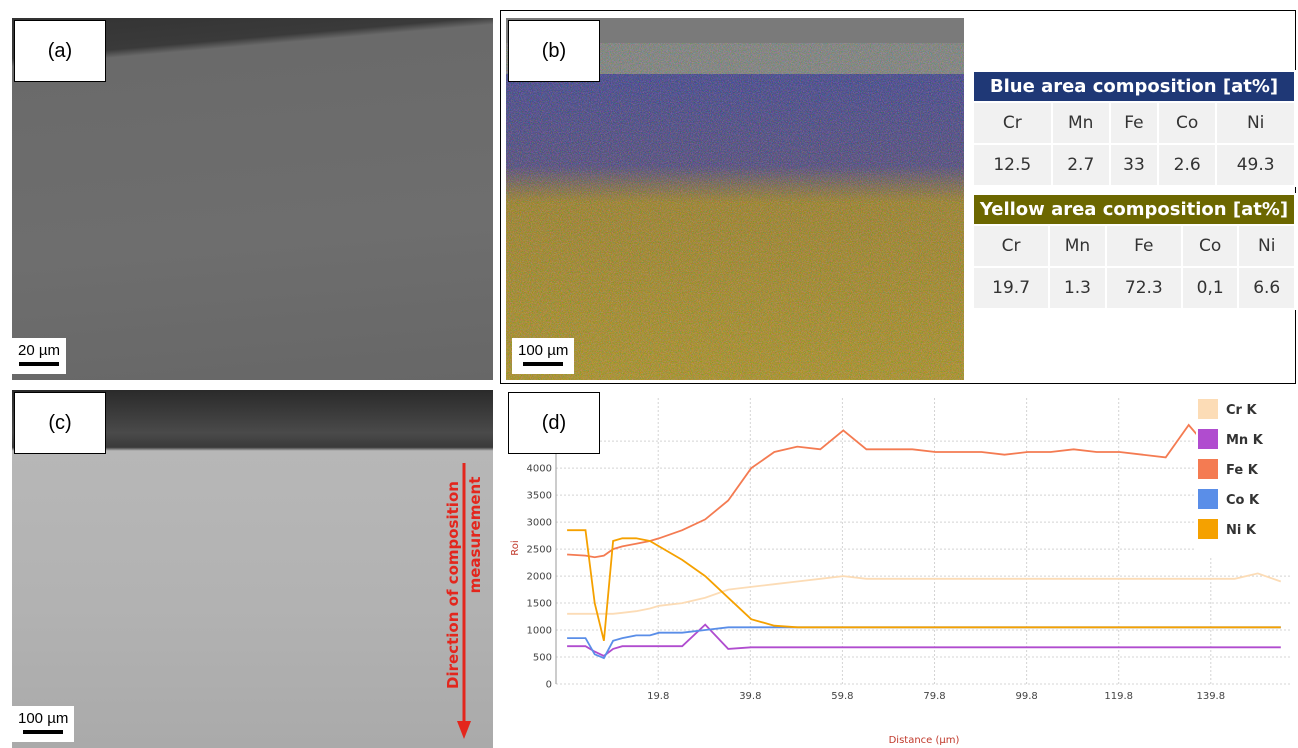 Image resolution: width=1298 pixels, height=748 pixels. I want to click on value-cell: 0,1, so click(1210, 288).